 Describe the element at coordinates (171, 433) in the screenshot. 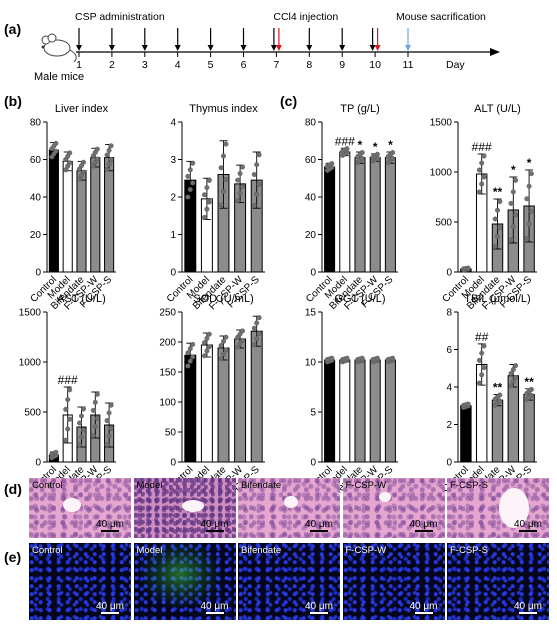

I see `y-tick-label: 50` at that location.